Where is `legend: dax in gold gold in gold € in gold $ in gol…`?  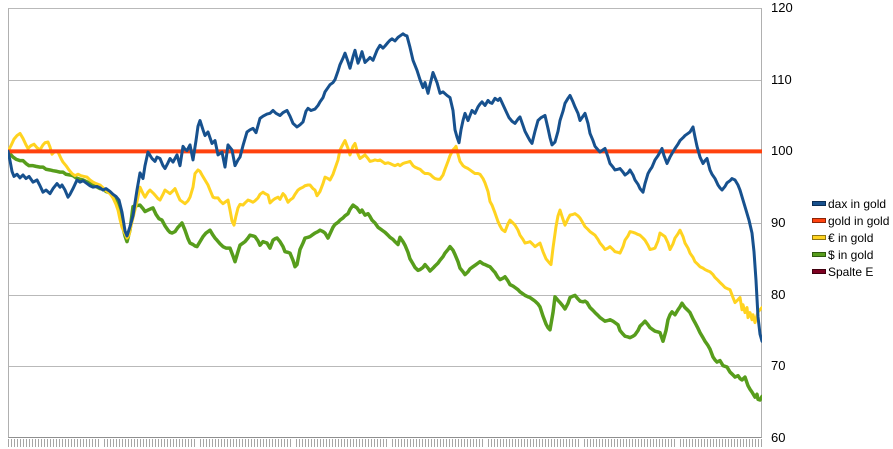 legend: dax in gold gold in gold € in gold $ in gol… is located at coordinates (852, 237).